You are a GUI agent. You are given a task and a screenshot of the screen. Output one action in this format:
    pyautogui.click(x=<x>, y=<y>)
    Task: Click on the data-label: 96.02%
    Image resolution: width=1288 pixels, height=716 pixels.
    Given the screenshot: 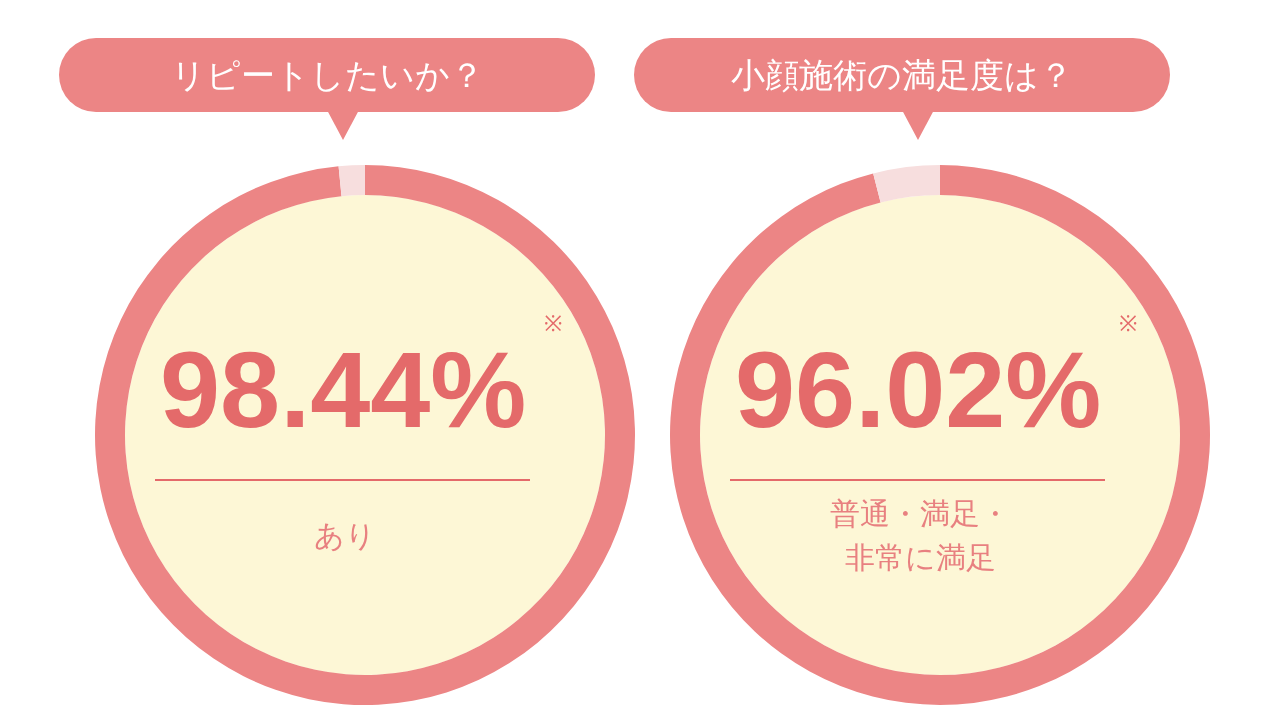 What is the action you would take?
    pyautogui.click(x=918, y=389)
    